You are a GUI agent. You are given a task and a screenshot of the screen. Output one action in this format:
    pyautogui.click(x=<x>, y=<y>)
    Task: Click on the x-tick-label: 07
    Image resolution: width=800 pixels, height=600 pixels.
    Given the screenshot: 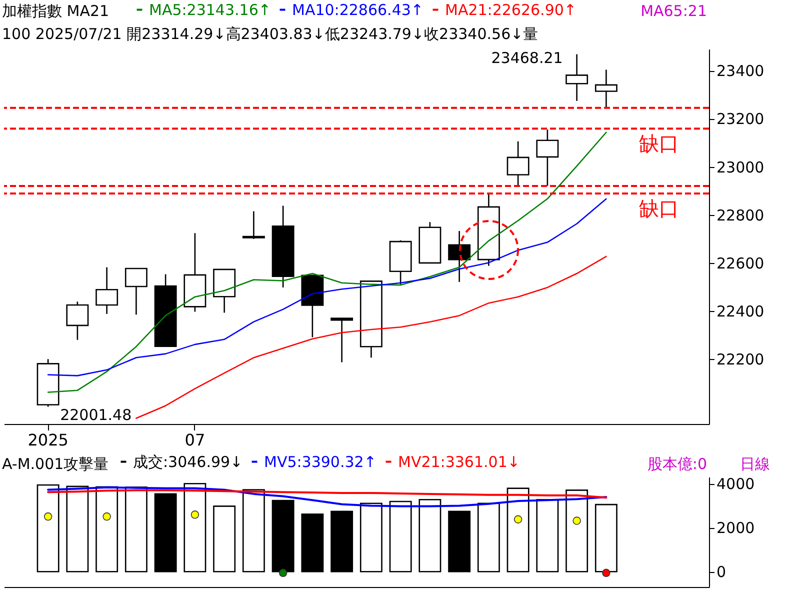 What is the action you would take?
    pyautogui.click(x=195, y=440)
    